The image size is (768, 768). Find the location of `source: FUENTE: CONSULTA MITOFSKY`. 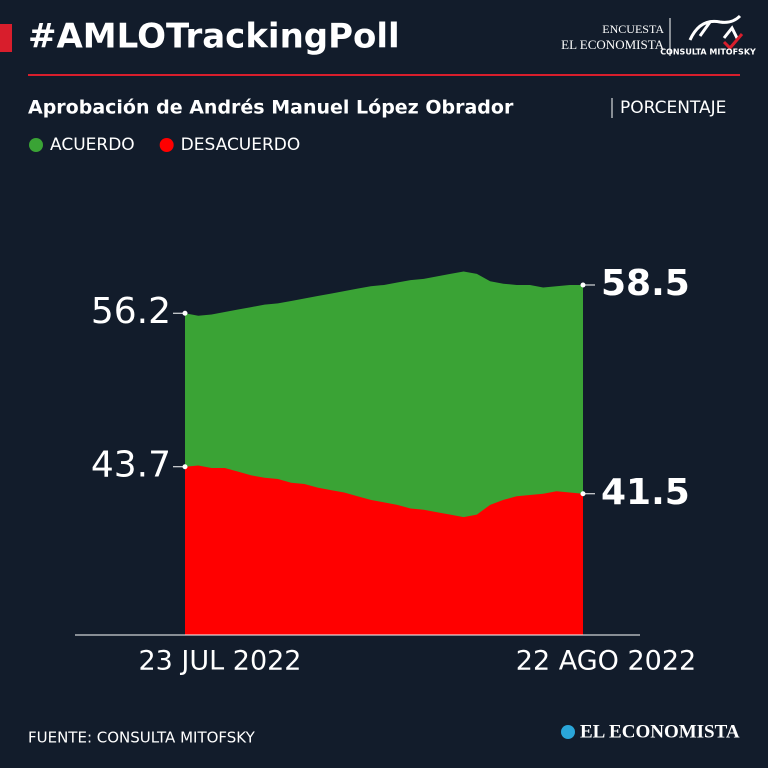

source: FUENTE: CONSULTA MITOFSKY is located at coordinates (142, 738).